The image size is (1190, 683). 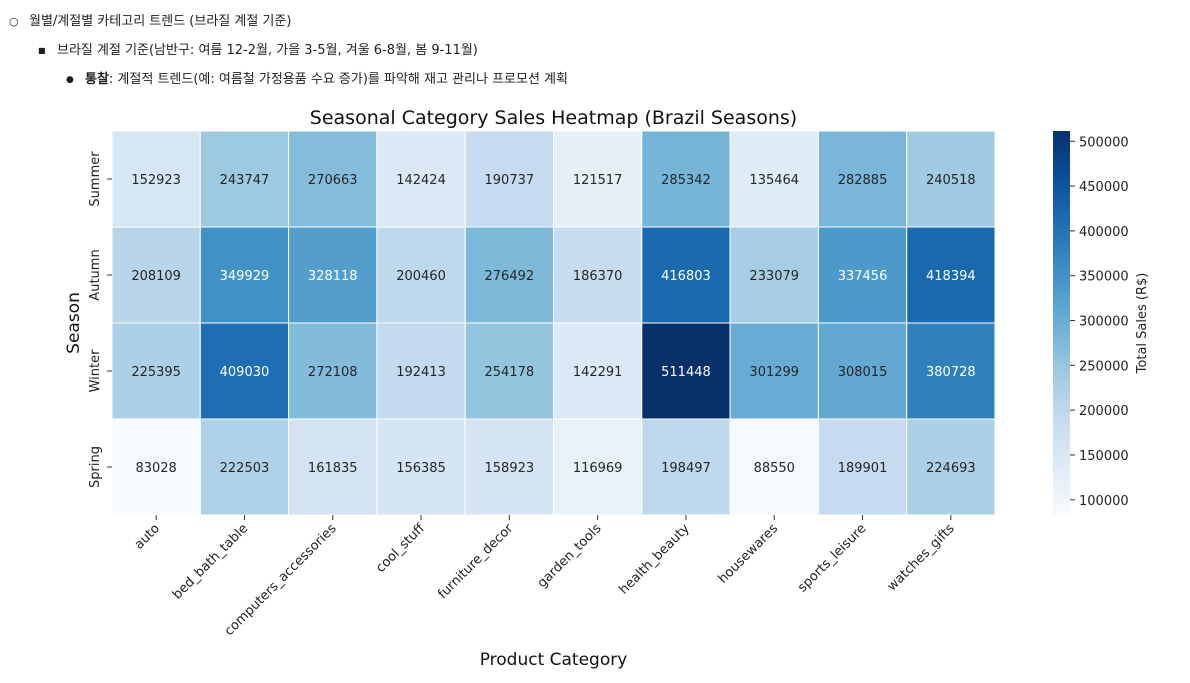 What do you see at coordinates (570, 556) in the screenshot?
I see `x-tick-label: garden_tools` at bounding box center [570, 556].